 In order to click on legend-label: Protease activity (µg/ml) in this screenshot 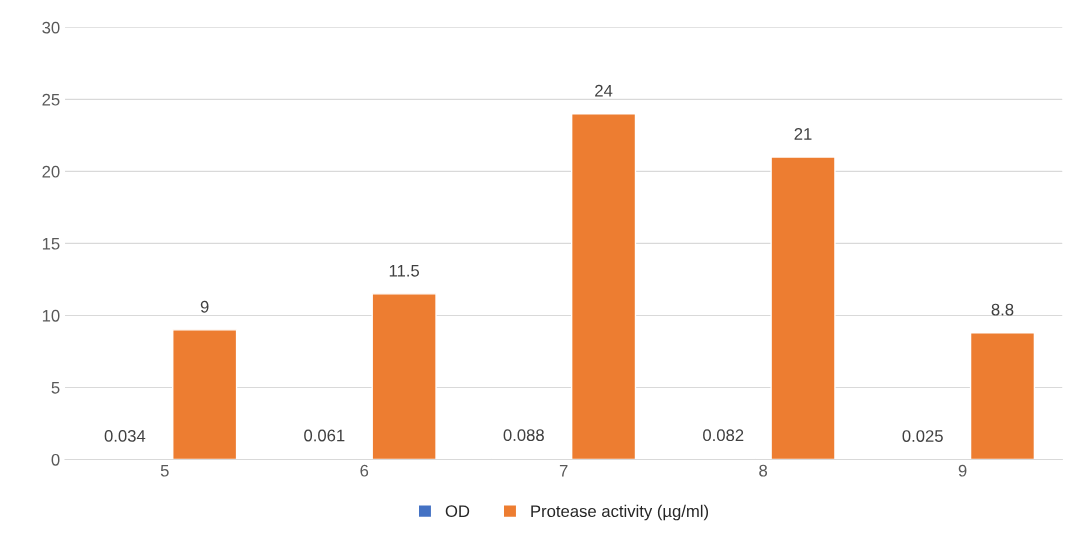, I will do `click(620, 512)`.